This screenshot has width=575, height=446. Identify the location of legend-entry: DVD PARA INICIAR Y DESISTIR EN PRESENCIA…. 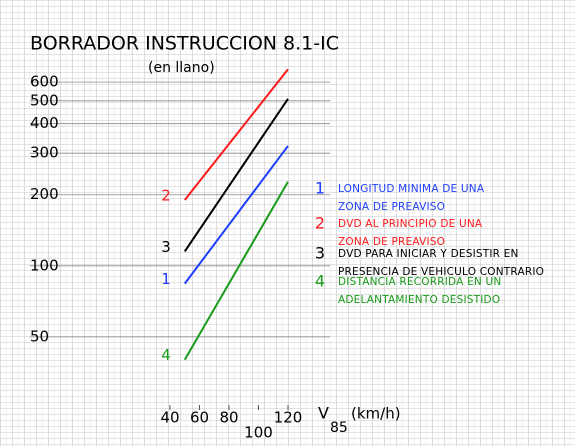
(441, 263).